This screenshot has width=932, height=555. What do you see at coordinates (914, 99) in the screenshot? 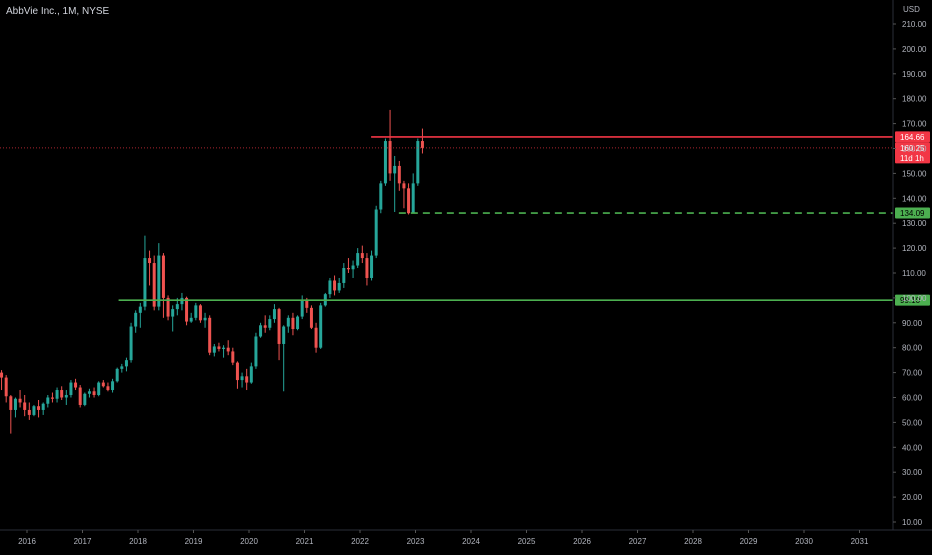
I see `y-tick-label: 180.00` at bounding box center [914, 99].